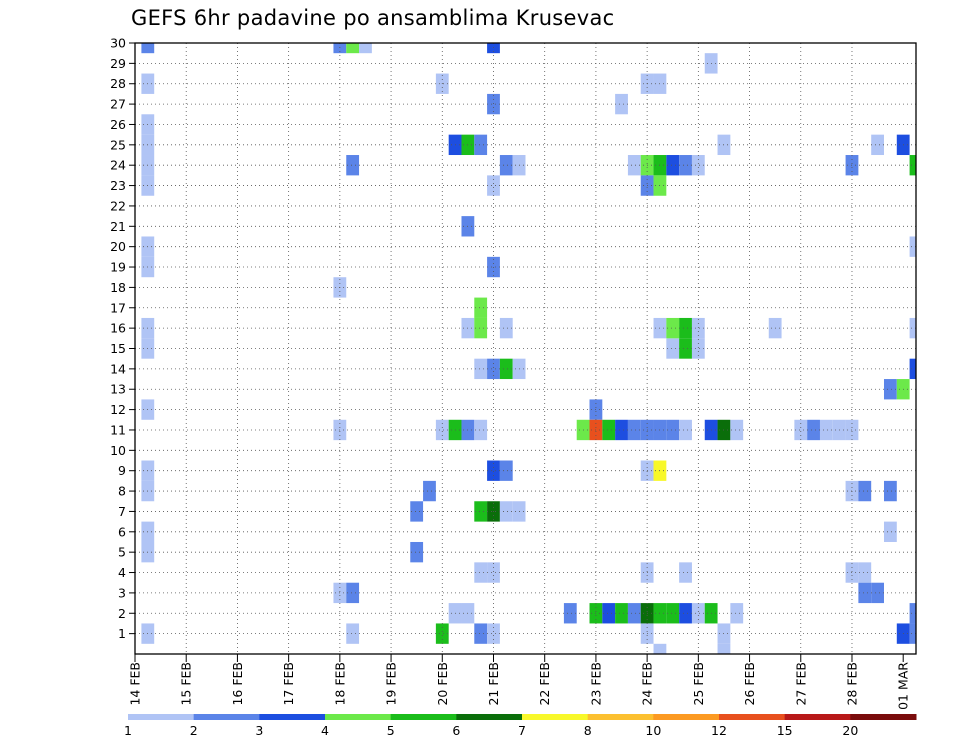 The width and height of the screenshot is (960, 742). What do you see at coordinates (118, 226) in the screenshot?
I see `y-tick-label: 21` at bounding box center [118, 226].